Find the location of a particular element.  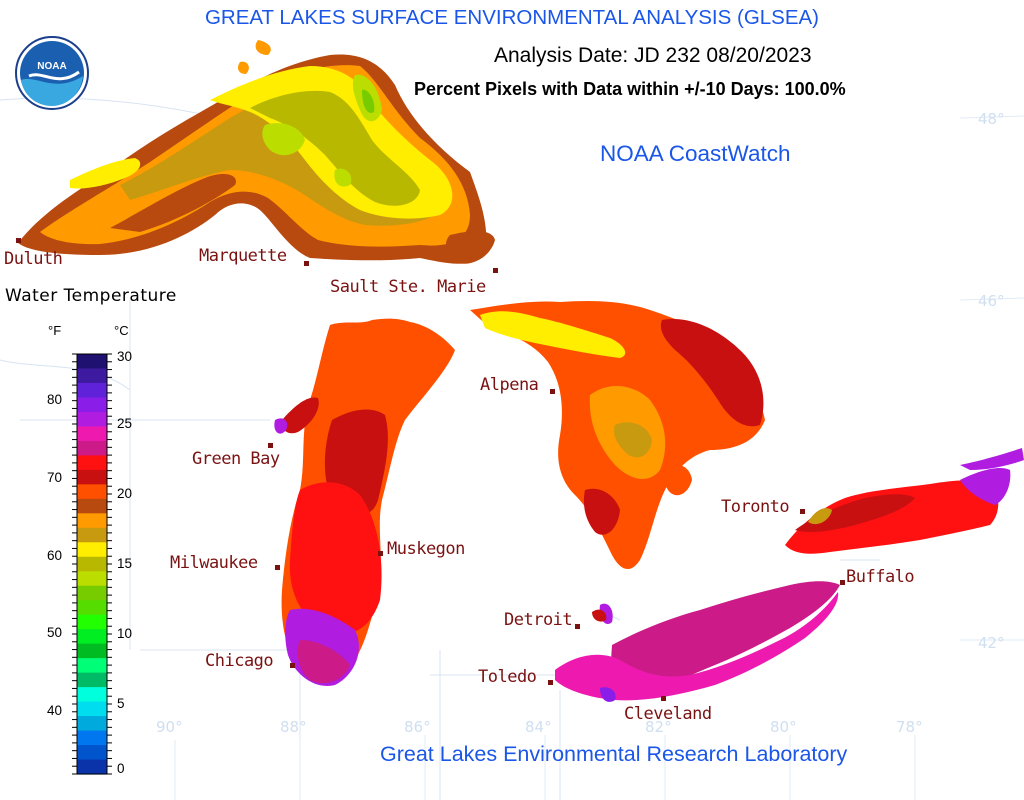

city-duluth: Duluth is located at coordinates (33, 259).